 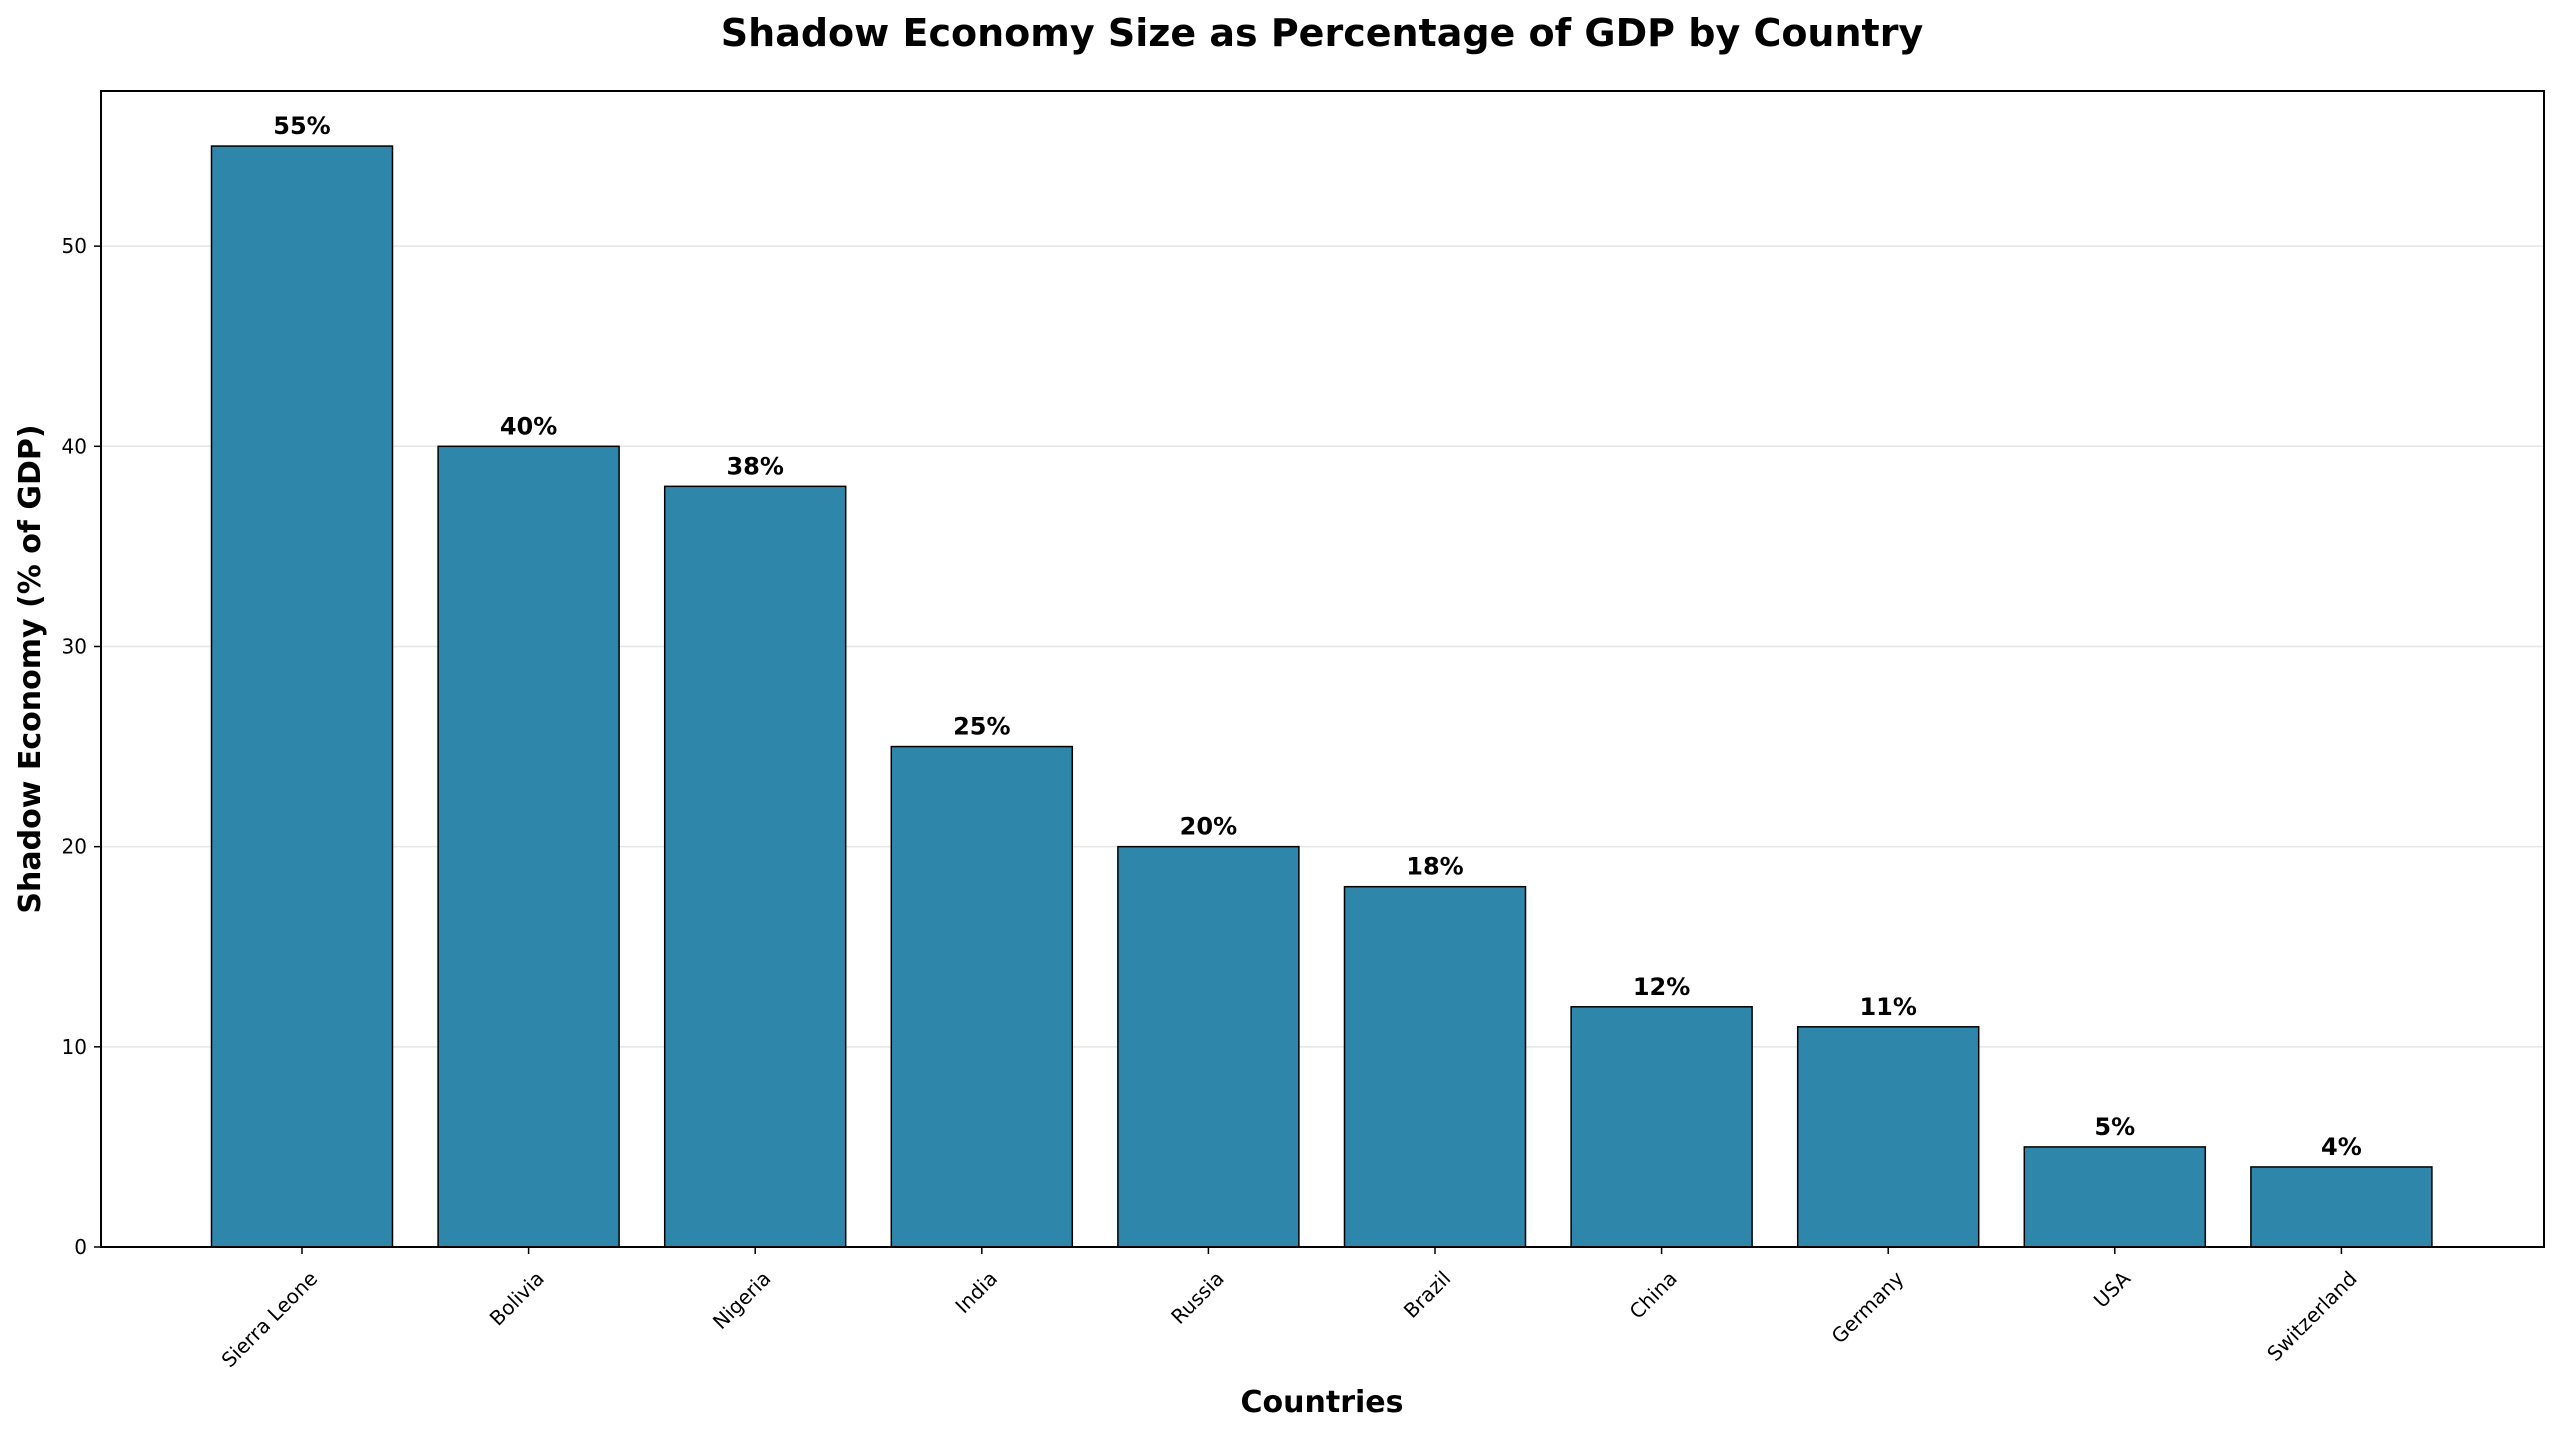 I want to click on bar-value-label: 4%, so click(x=2341, y=1147).